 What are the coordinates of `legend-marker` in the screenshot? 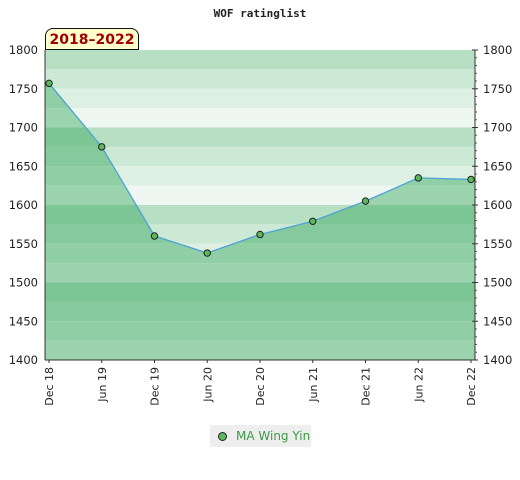 It's located at (222, 436).